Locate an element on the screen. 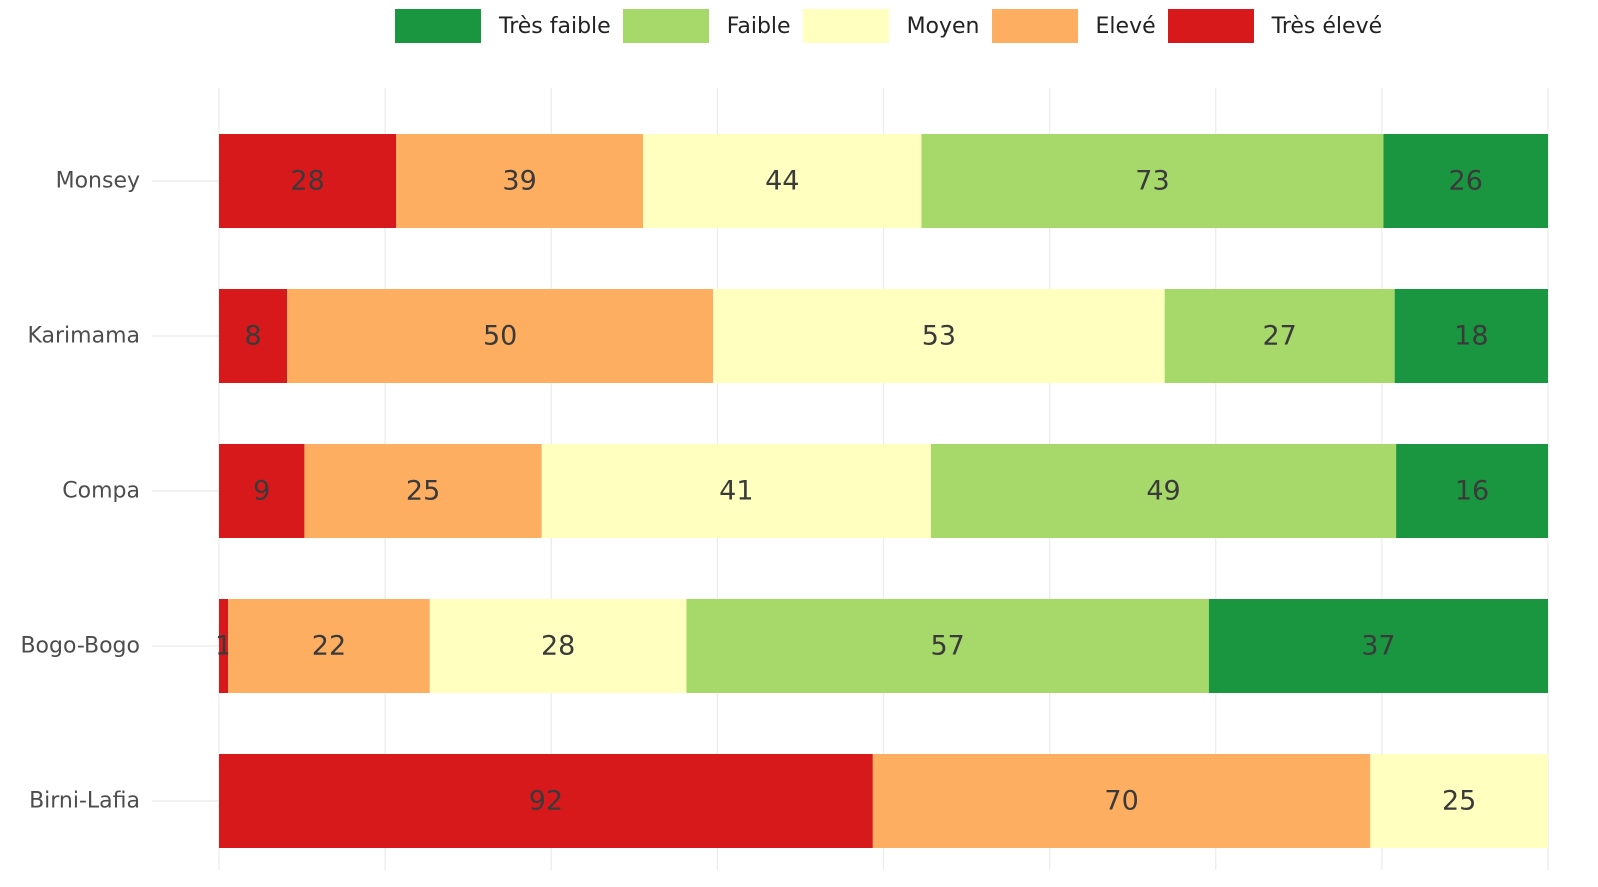 This screenshot has width=1598, height=887. legend: Très faible Faible Moyen Elevé Très élevé is located at coordinates (894, 26).